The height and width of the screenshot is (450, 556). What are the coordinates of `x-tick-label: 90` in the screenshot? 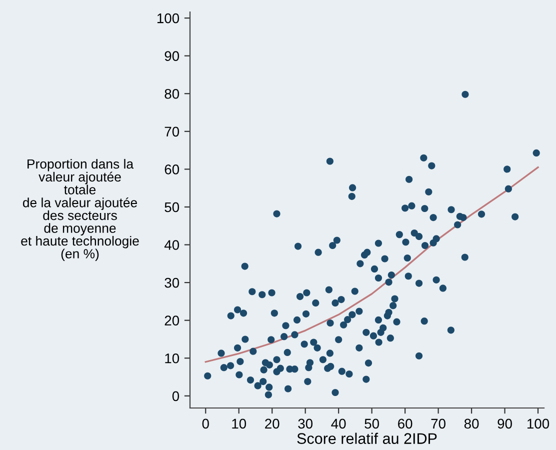 It's located at (505, 423).